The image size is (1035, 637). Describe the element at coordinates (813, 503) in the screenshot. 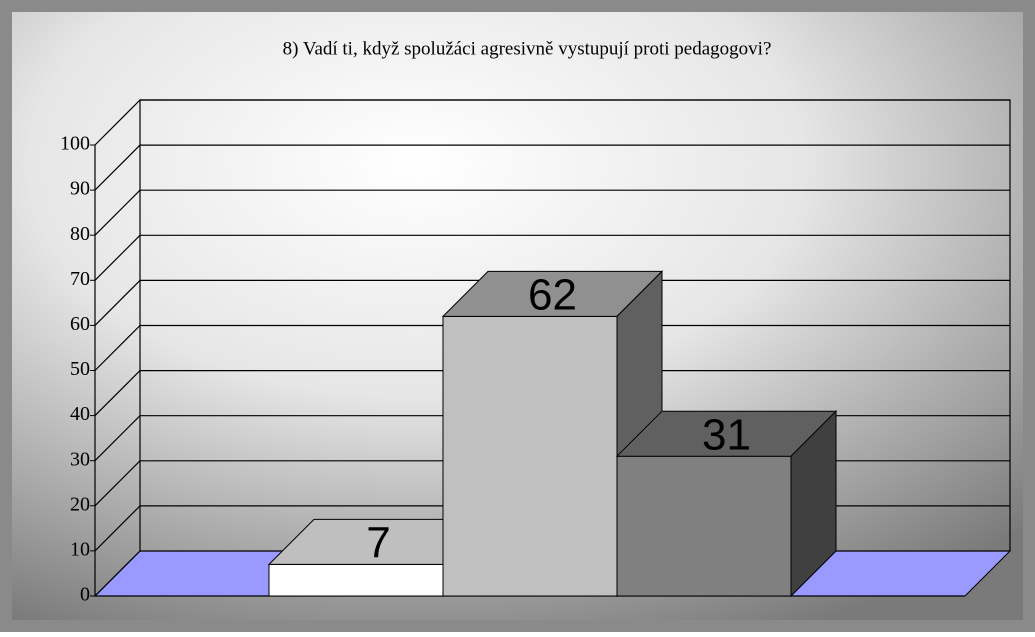

I see `bar-side` at that location.